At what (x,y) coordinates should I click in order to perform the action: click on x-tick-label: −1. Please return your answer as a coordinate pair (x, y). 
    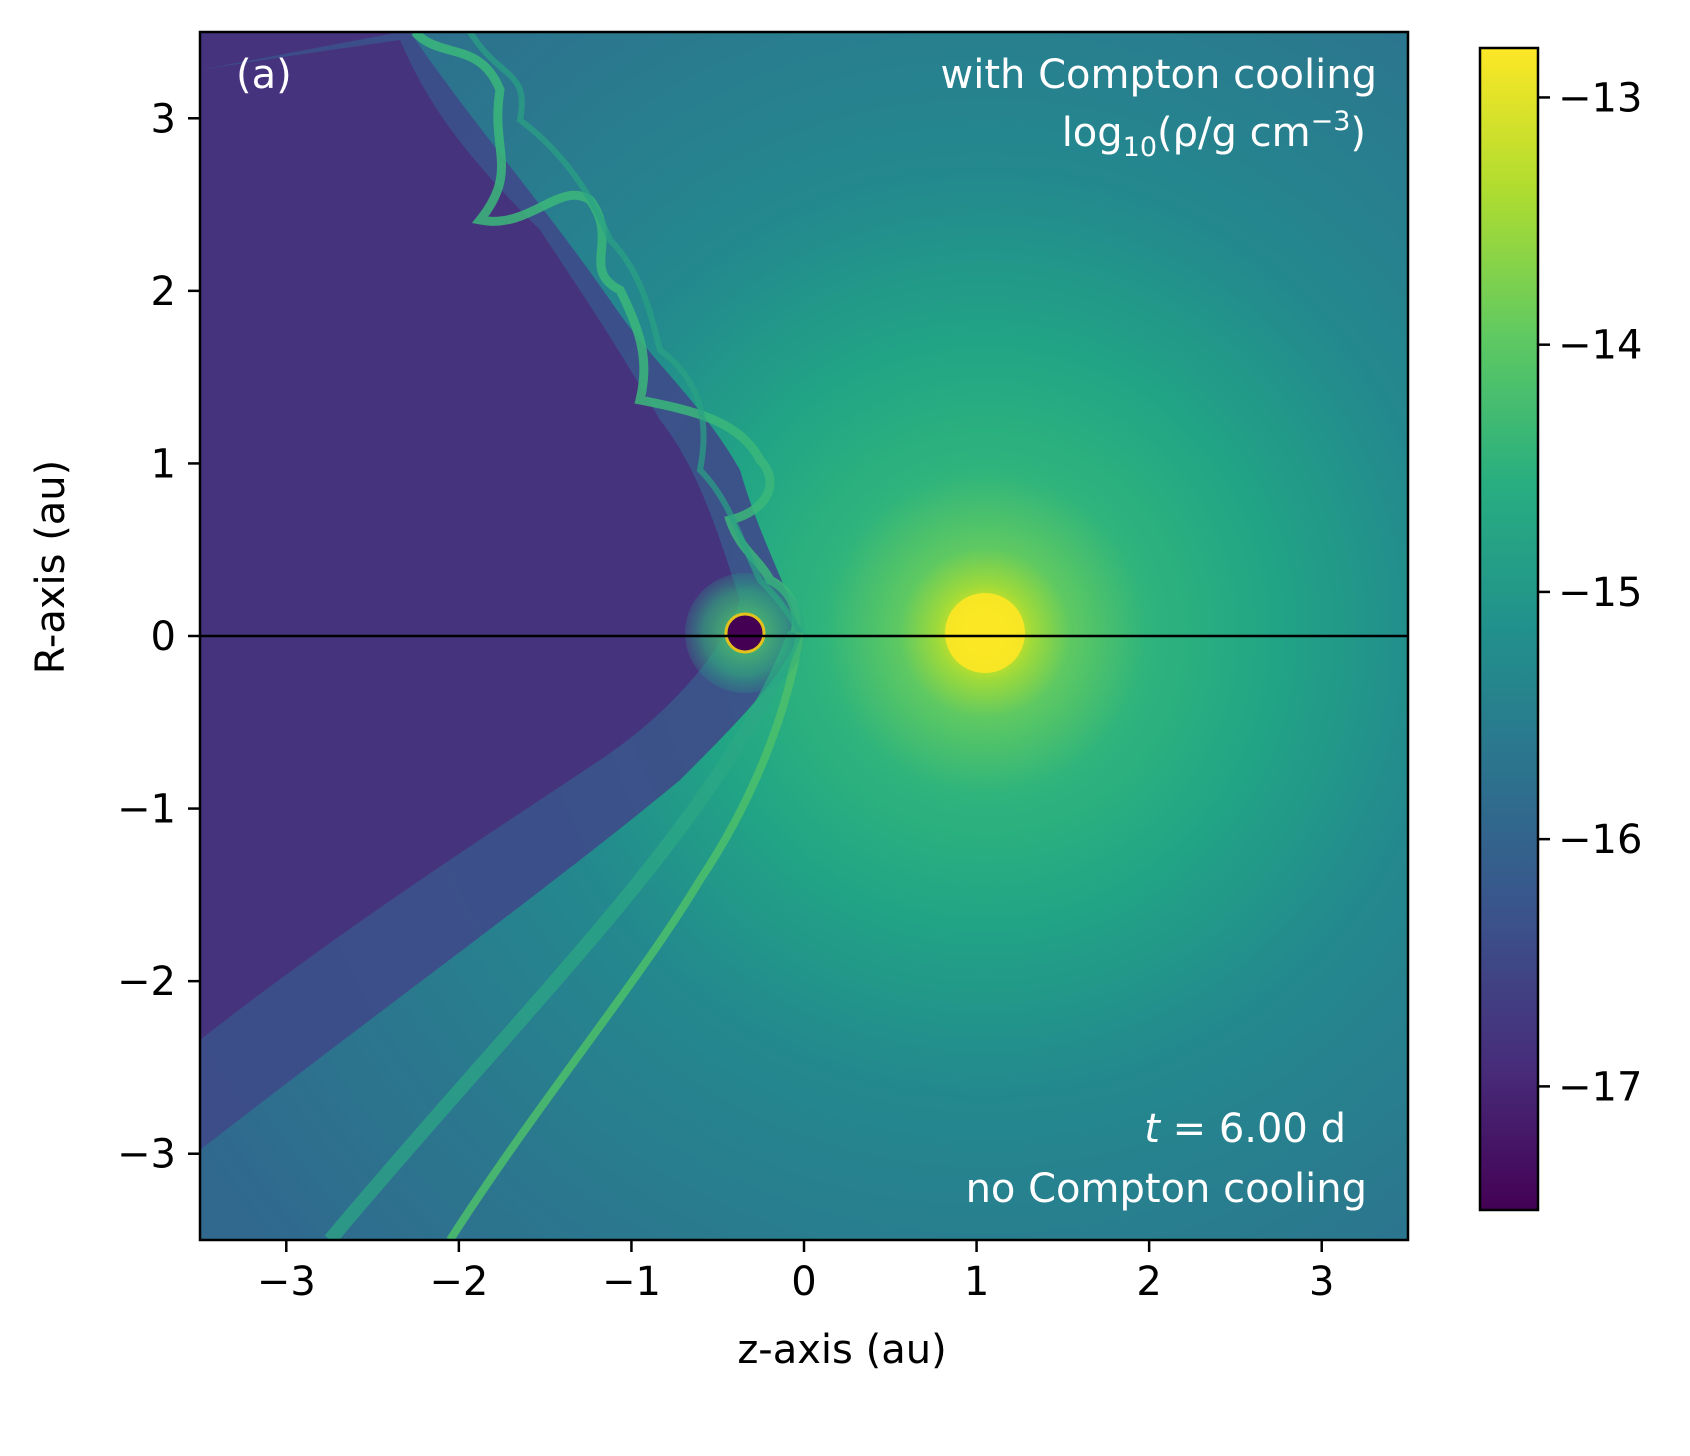
    Looking at the image, I should click on (631, 1282).